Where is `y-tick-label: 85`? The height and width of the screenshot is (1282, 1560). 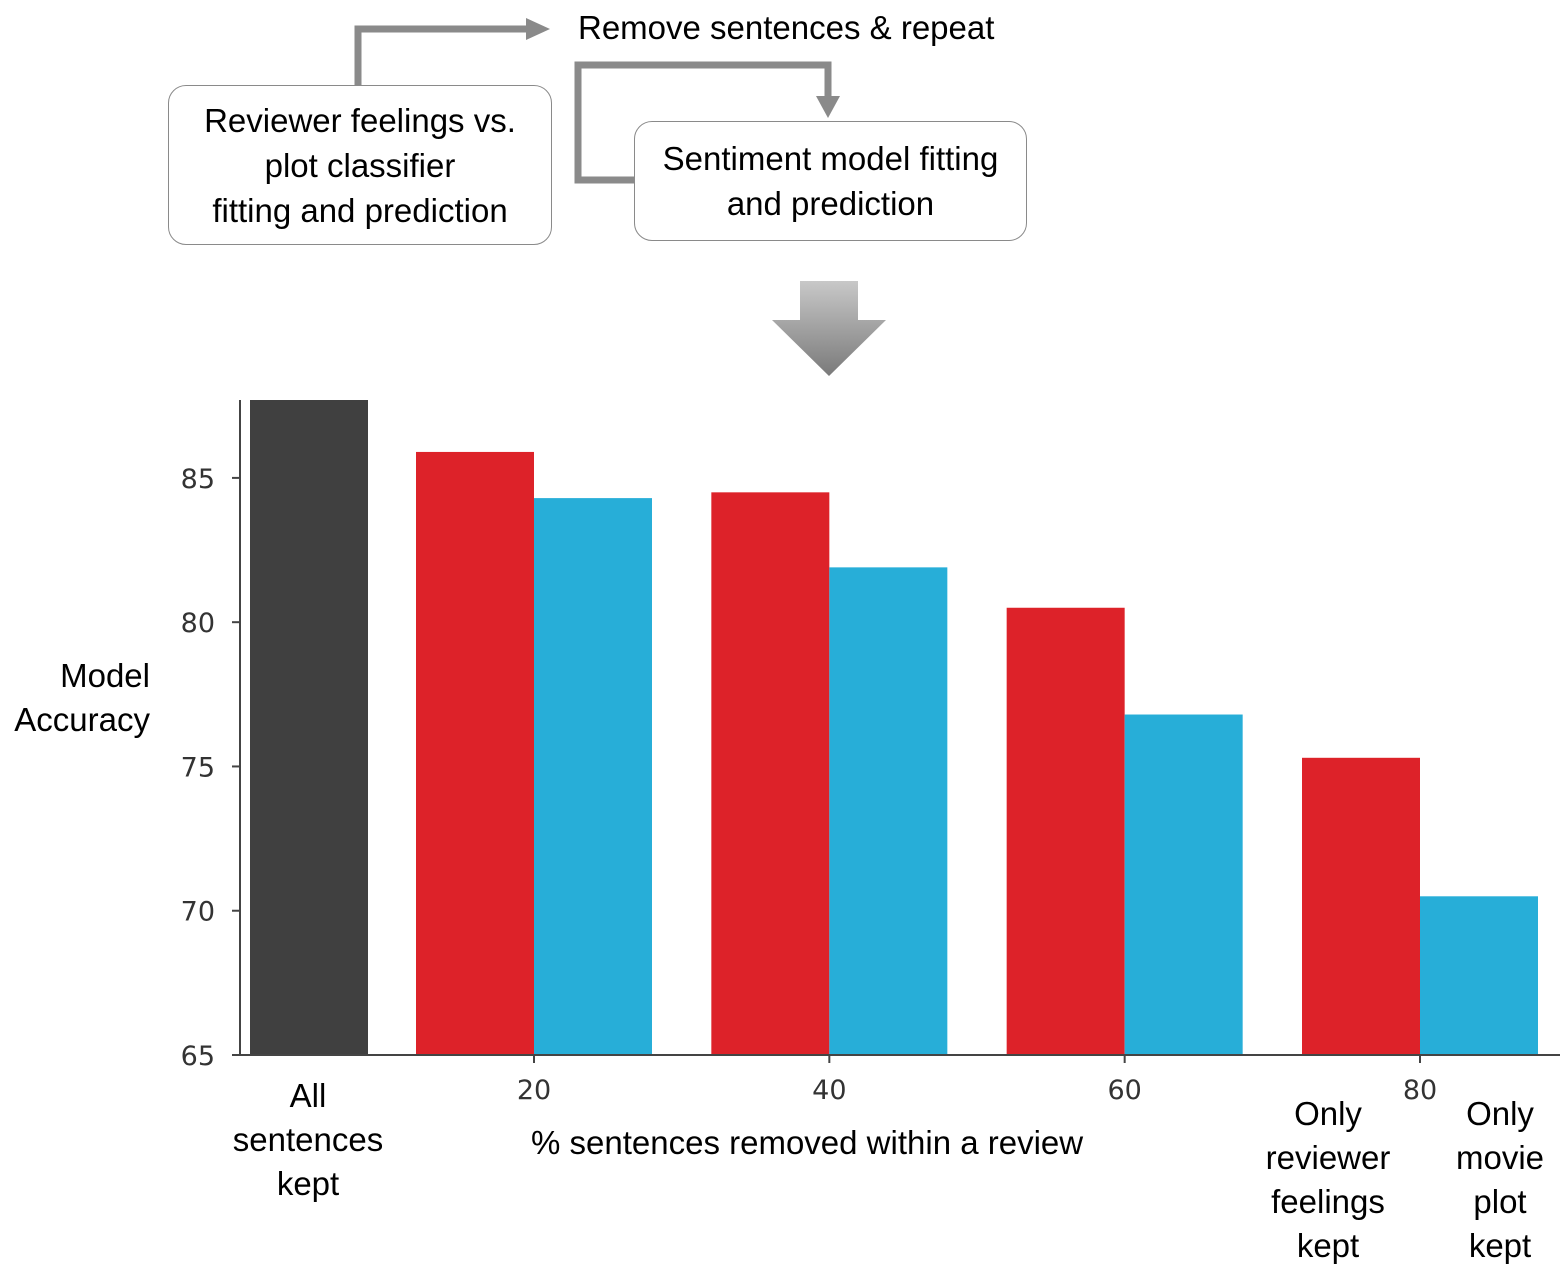
y-tick-label: 85 is located at coordinates (198, 479).